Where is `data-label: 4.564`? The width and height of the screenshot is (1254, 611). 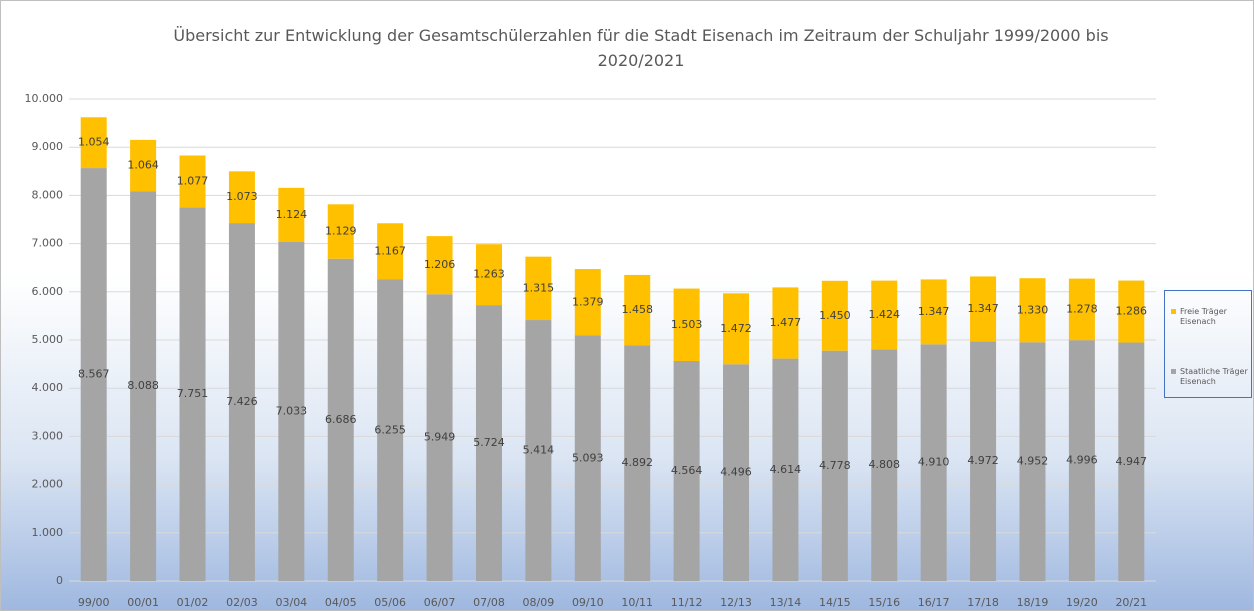
data-label: 4.564 is located at coordinates (687, 470).